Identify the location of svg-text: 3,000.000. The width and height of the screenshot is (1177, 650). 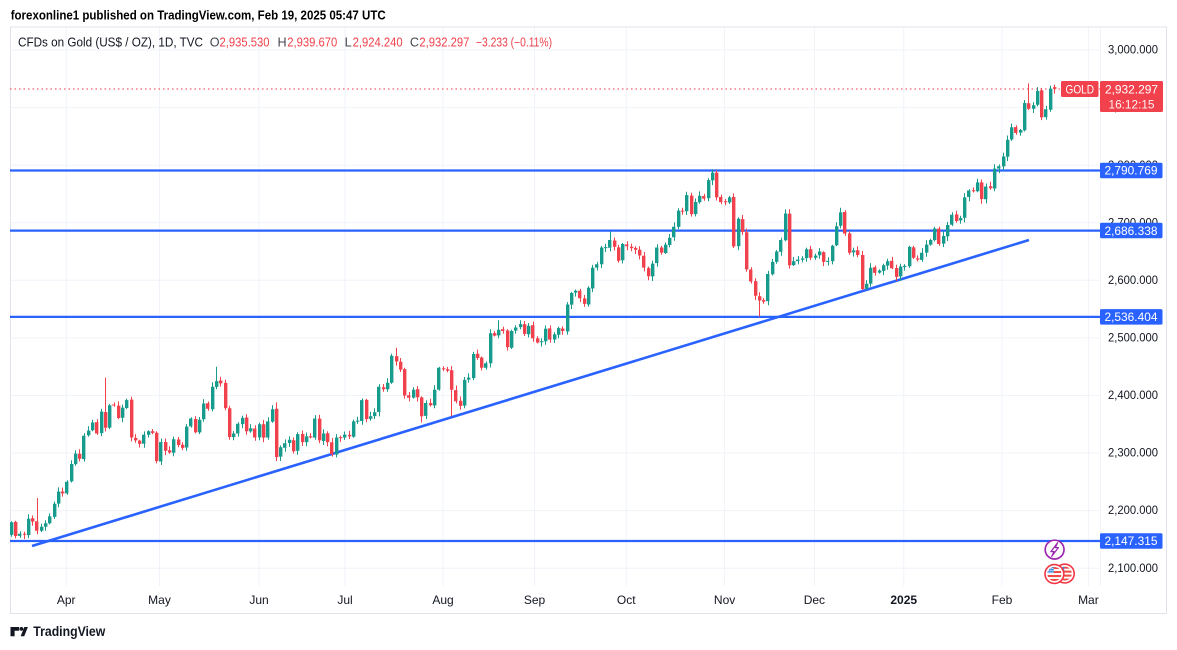
(1133, 50).